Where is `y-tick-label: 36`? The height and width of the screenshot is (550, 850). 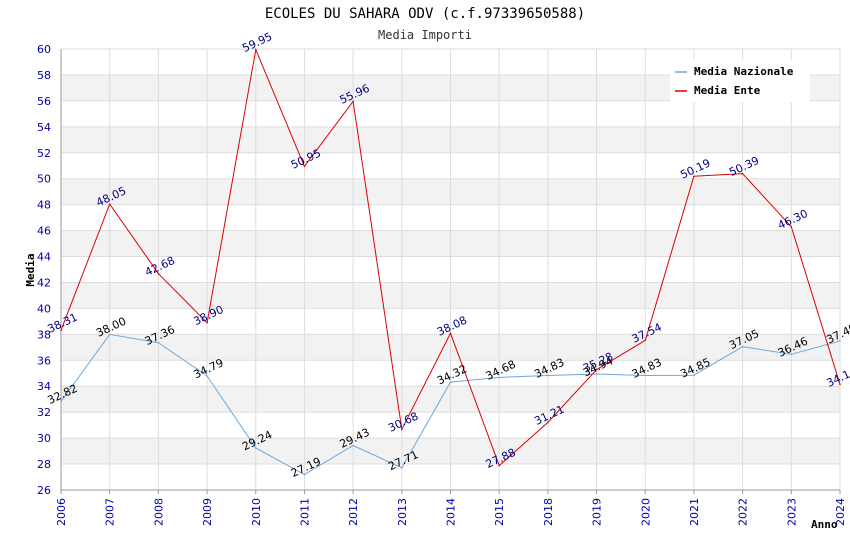
y-tick-label: 36 is located at coordinates (44, 360).